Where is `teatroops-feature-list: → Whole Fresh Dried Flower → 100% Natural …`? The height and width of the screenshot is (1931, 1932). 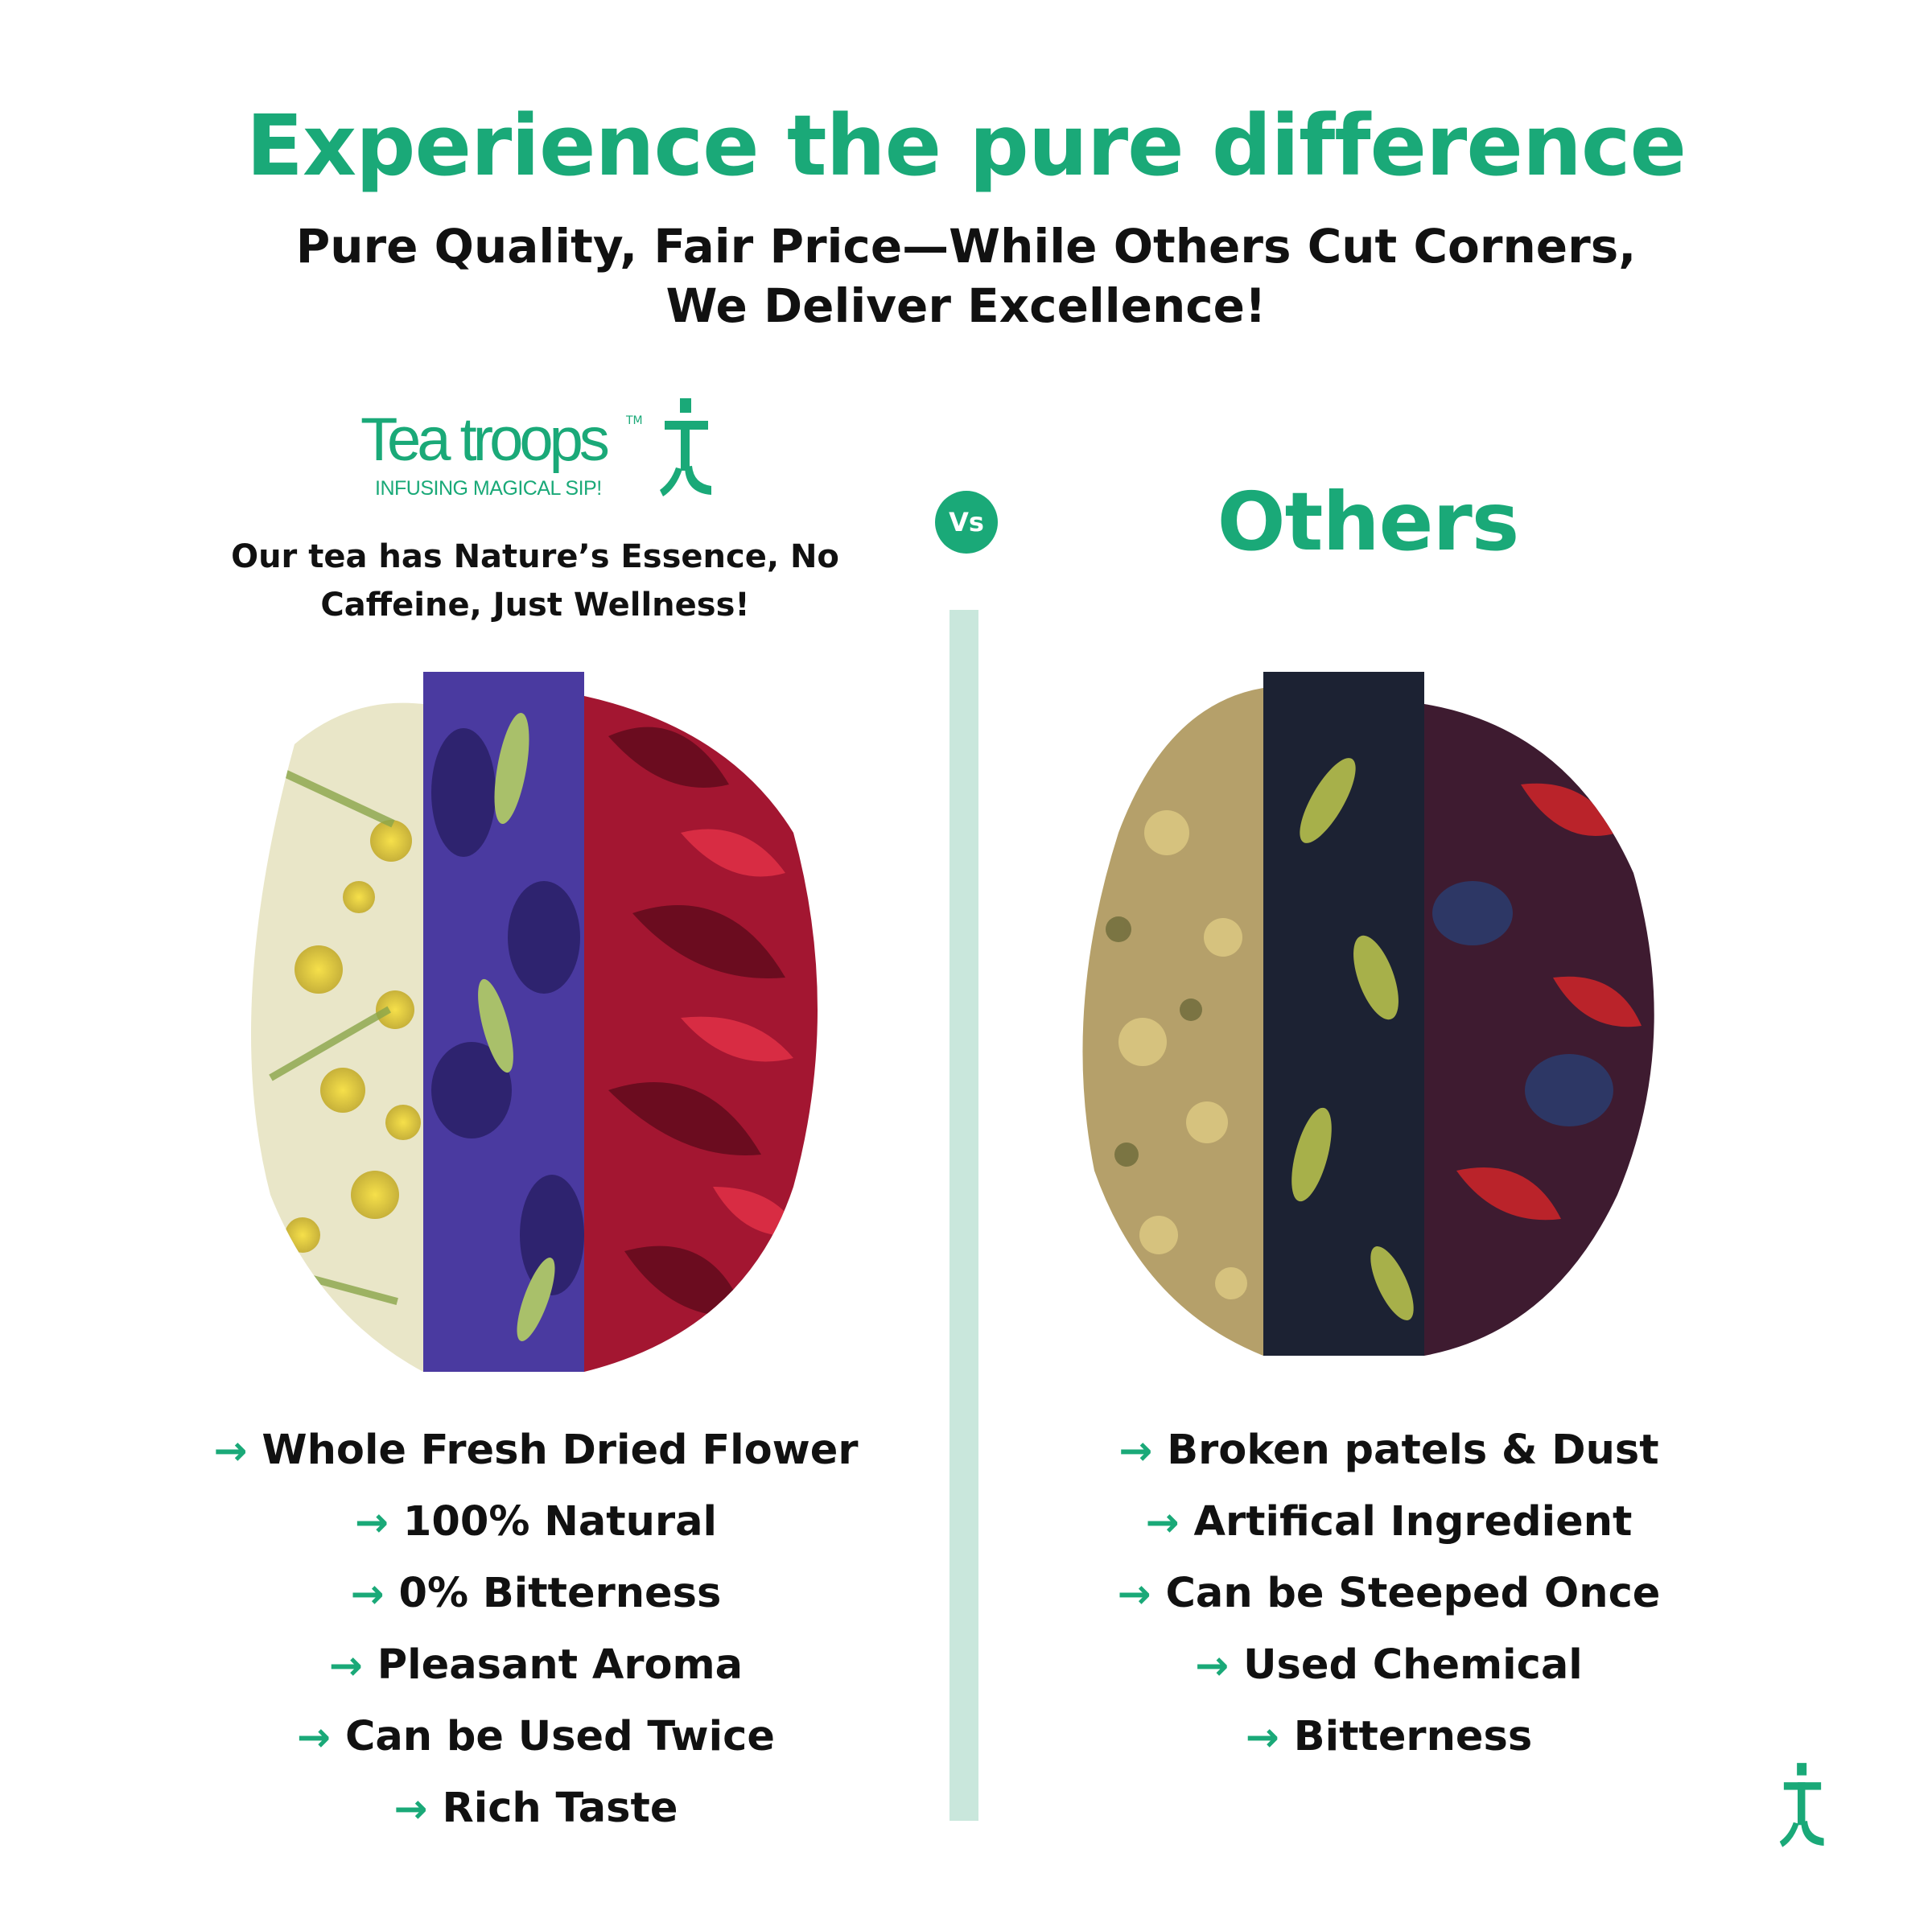 teatroops-feature-list: → Whole Fresh Dried Flower → 100% Natural … is located at coordinates (536, 1629).